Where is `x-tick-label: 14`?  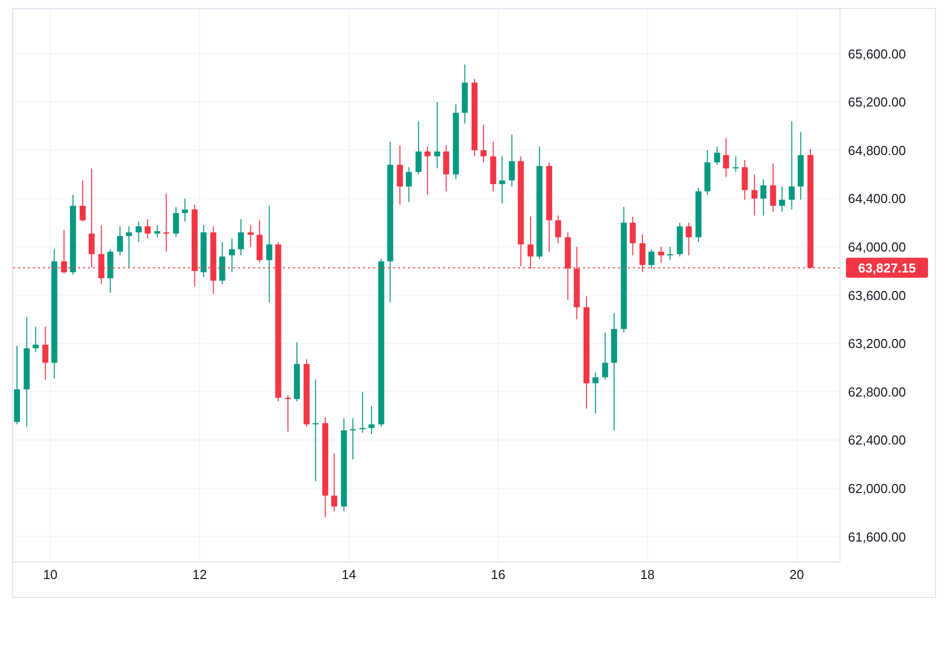 x-tick-label: 14 is located at coordinates (349, 574).